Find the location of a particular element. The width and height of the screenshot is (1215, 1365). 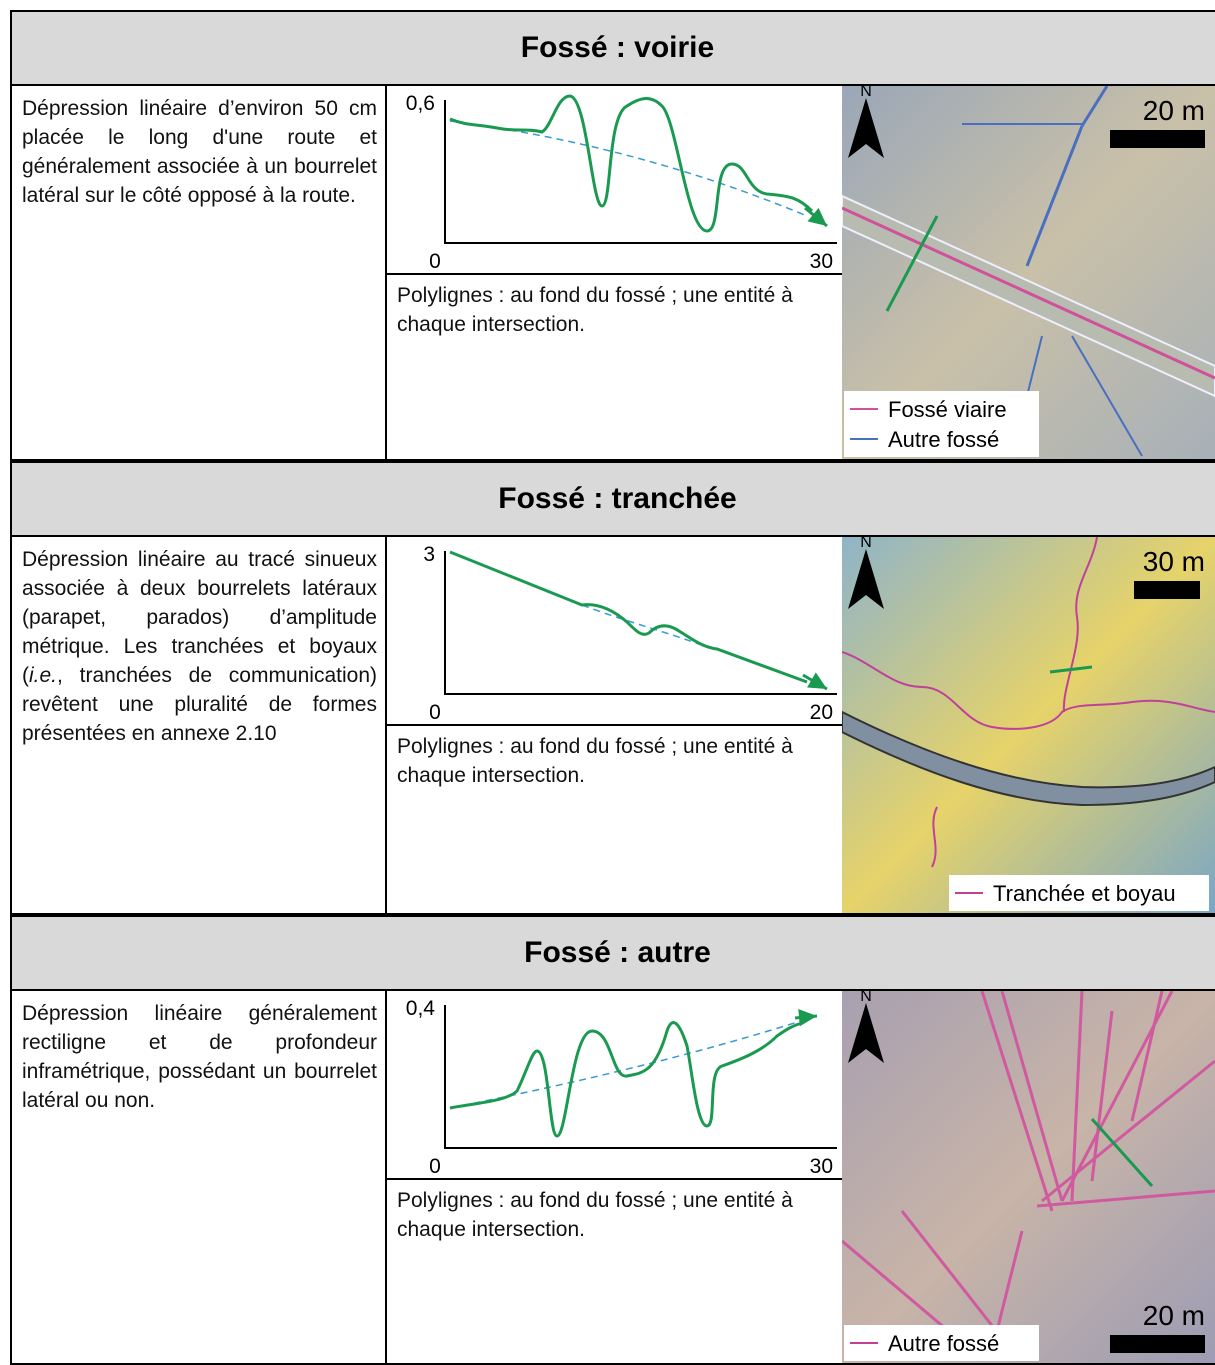

road is located at coordinates (1028, 296).